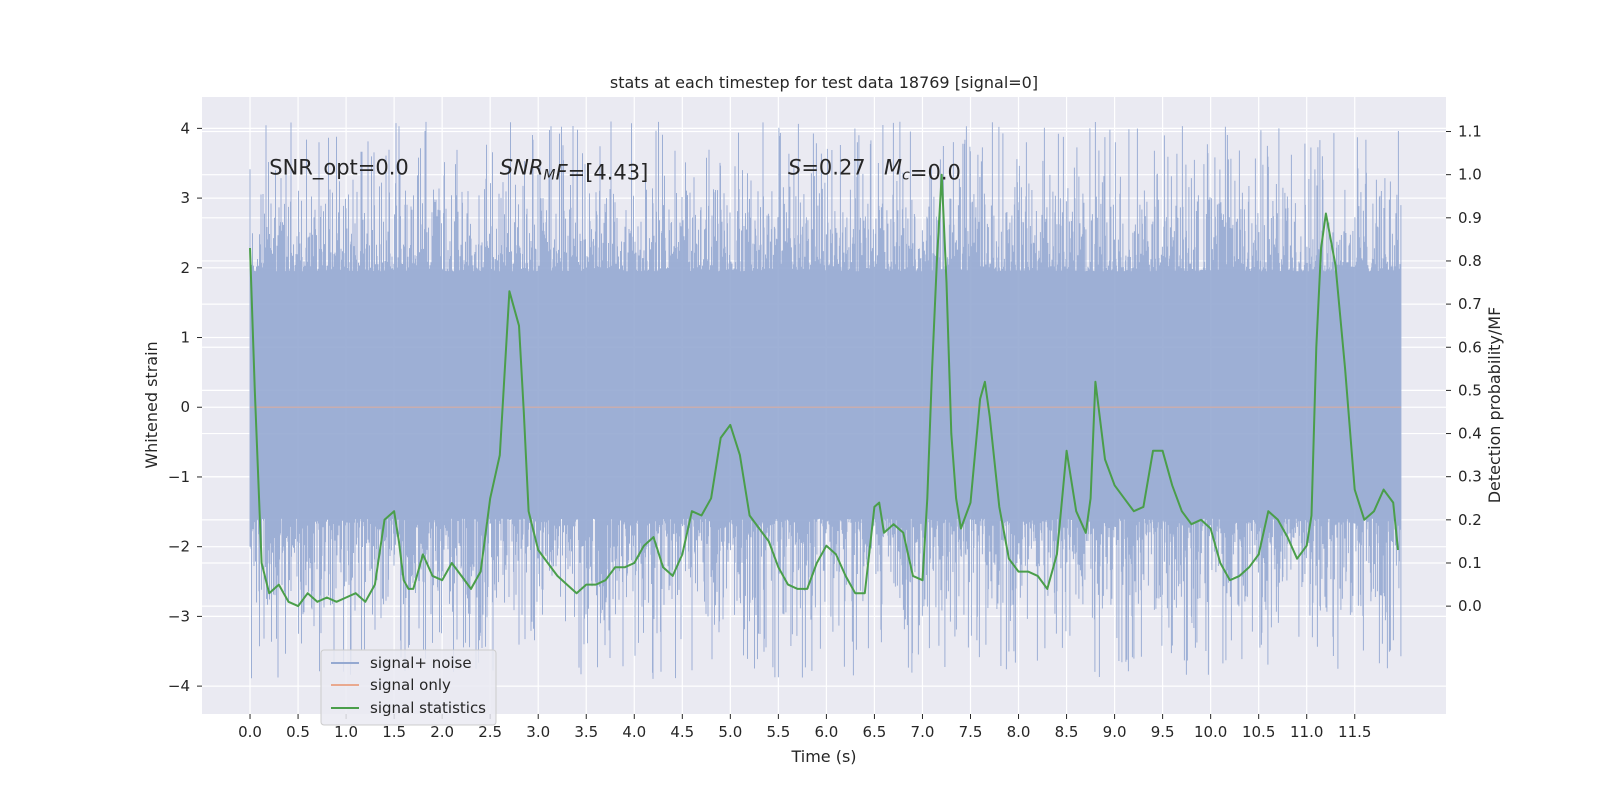  I want to click on y-left-tick-label: 0, so click(185, 407).